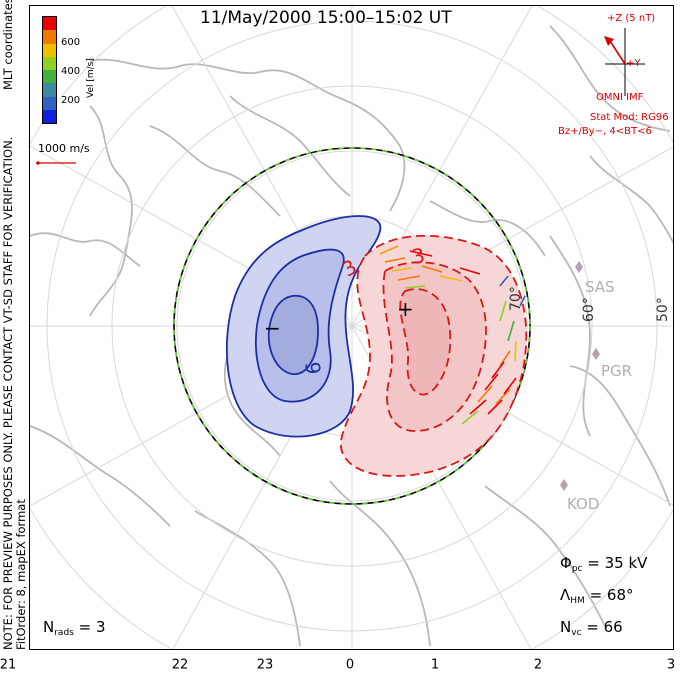  I want to click on imf-model-line1: Stat Mod: RG96, so click(629, 117).